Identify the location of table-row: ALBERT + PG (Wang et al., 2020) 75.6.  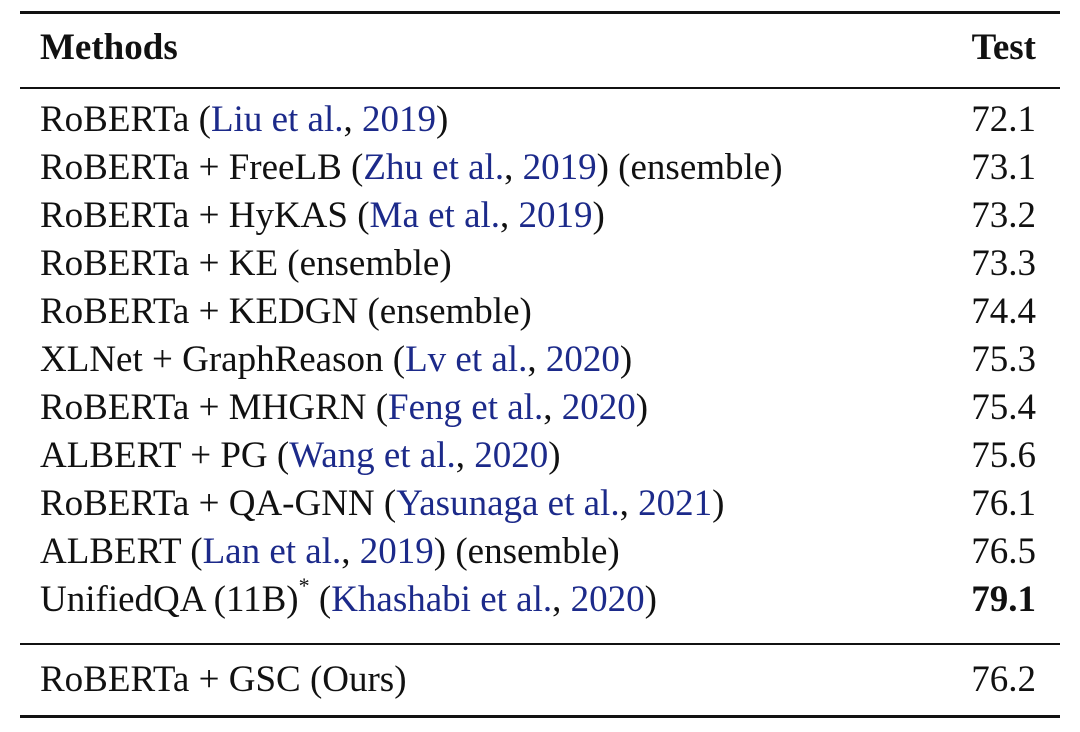
(538, 456).